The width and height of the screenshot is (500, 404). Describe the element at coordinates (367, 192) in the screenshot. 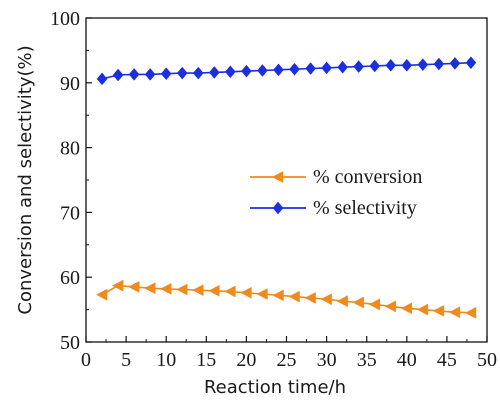

I see `legend: % conversion % selectivity` at that location.